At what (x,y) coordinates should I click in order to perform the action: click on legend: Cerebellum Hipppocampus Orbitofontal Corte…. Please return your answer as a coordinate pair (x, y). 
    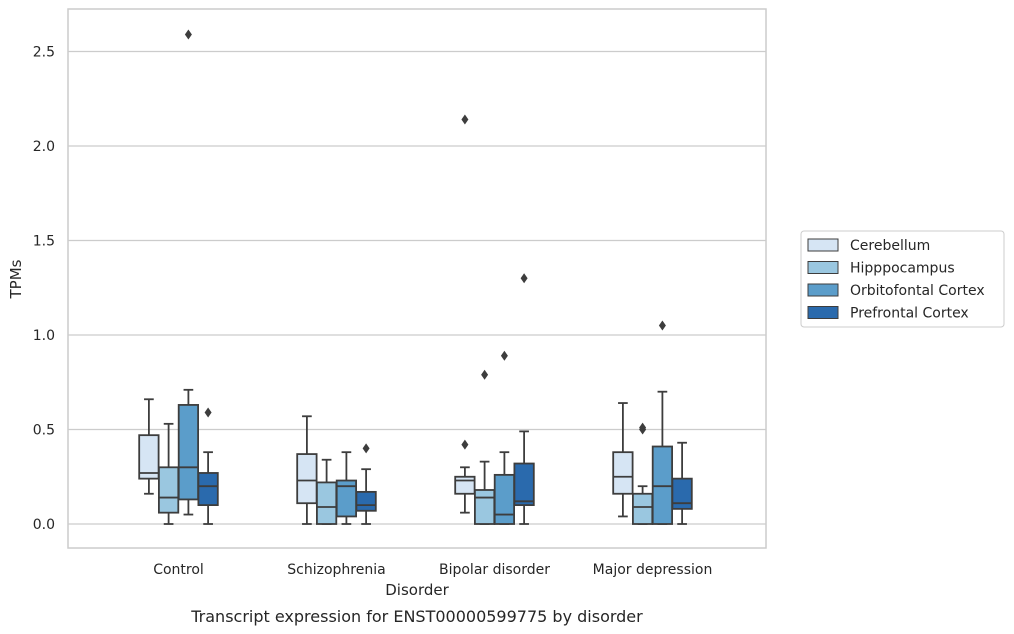
    Looking at the image, I should click on (902, 279).